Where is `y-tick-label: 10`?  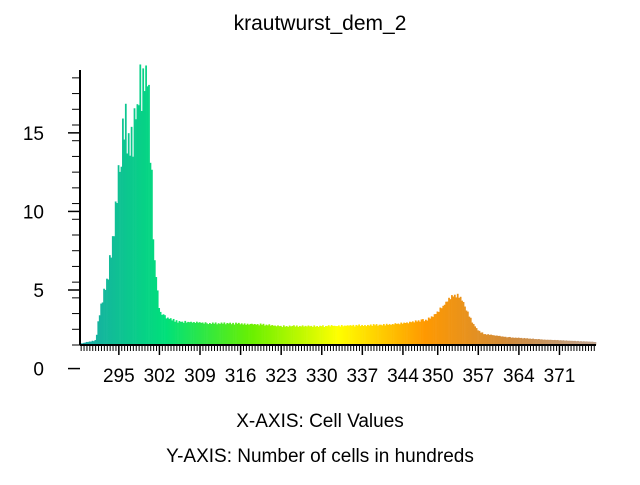 y-tick-label: 10 is located at coordinates (33, 212).